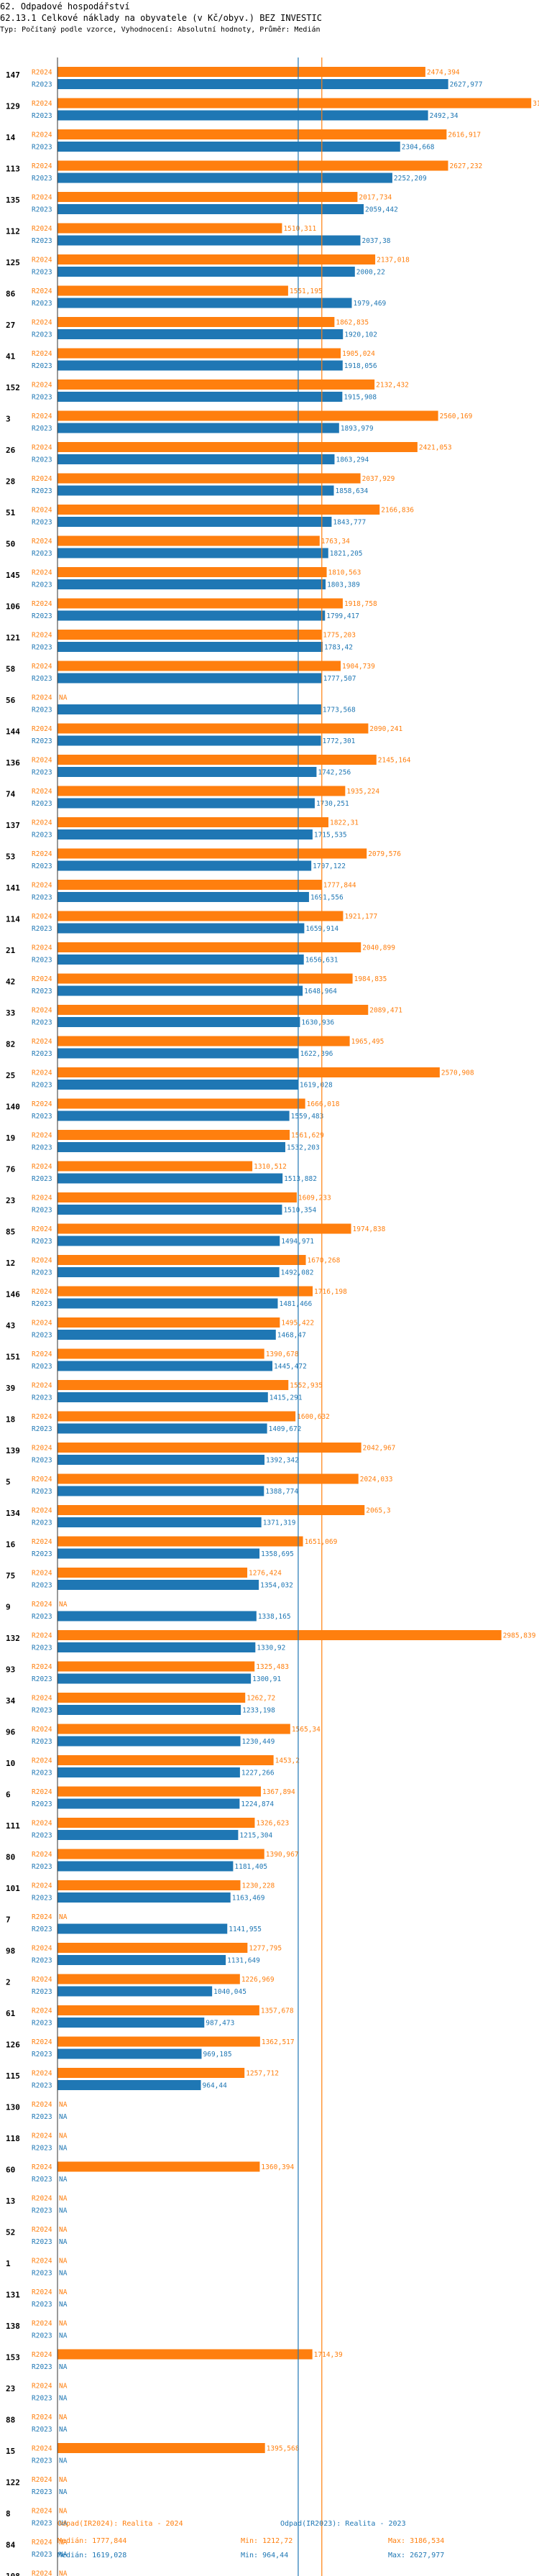  I want to click on data-label-r2023: 1510,354, so click(299, 1211).